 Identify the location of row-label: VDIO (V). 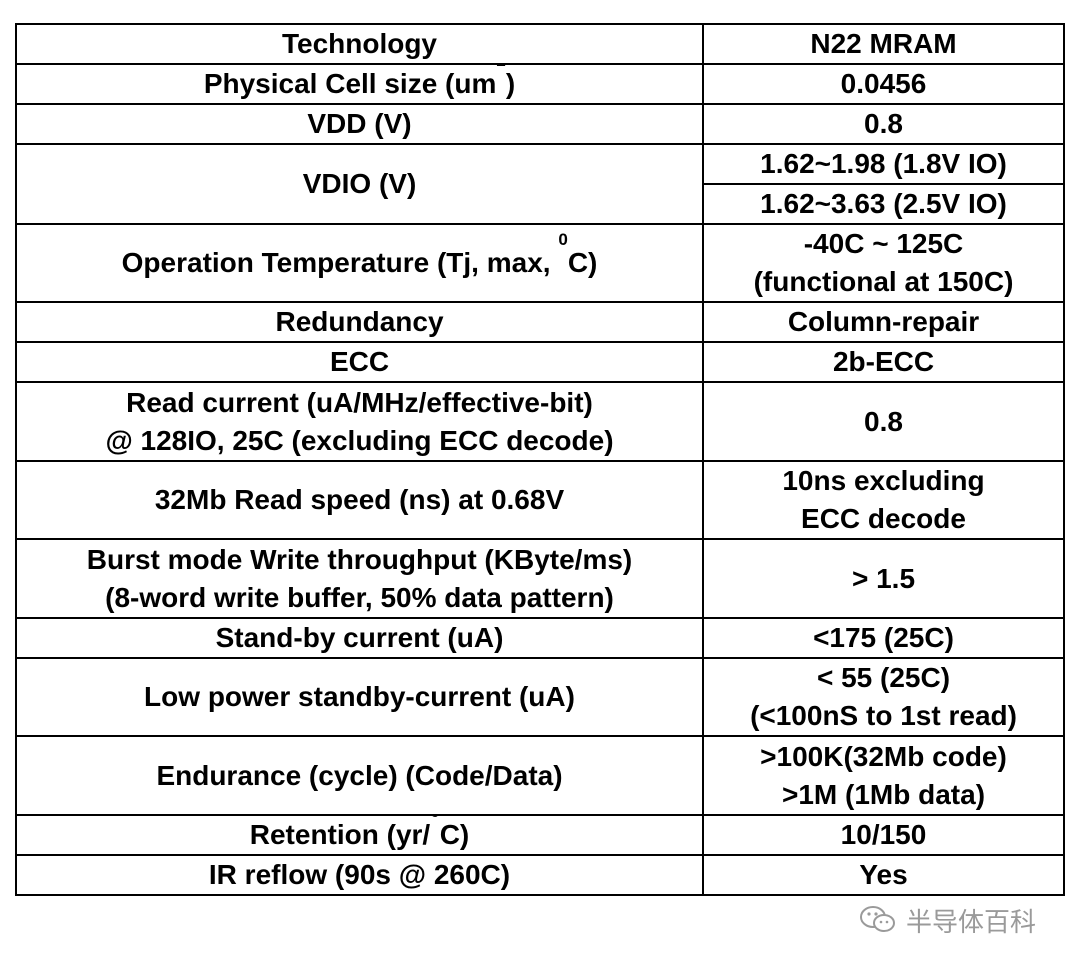
(359, 184).